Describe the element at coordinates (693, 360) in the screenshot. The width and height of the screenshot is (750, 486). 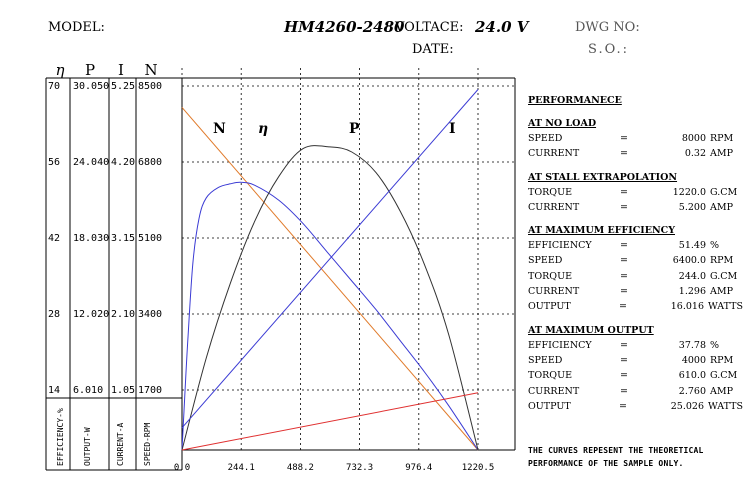
I see `row-value: 4000` at that location.